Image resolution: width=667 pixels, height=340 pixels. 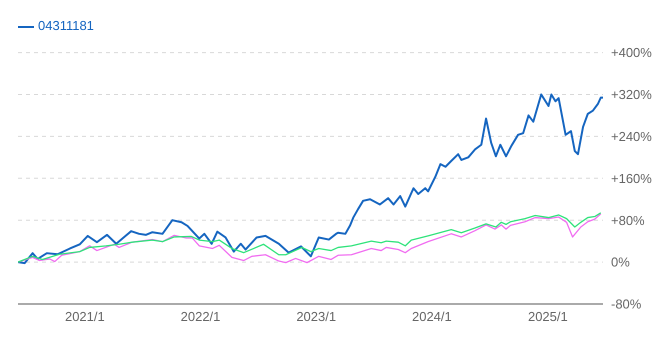 I want to click on x-tick-label: 2022/1, so click(x=200, y=316).